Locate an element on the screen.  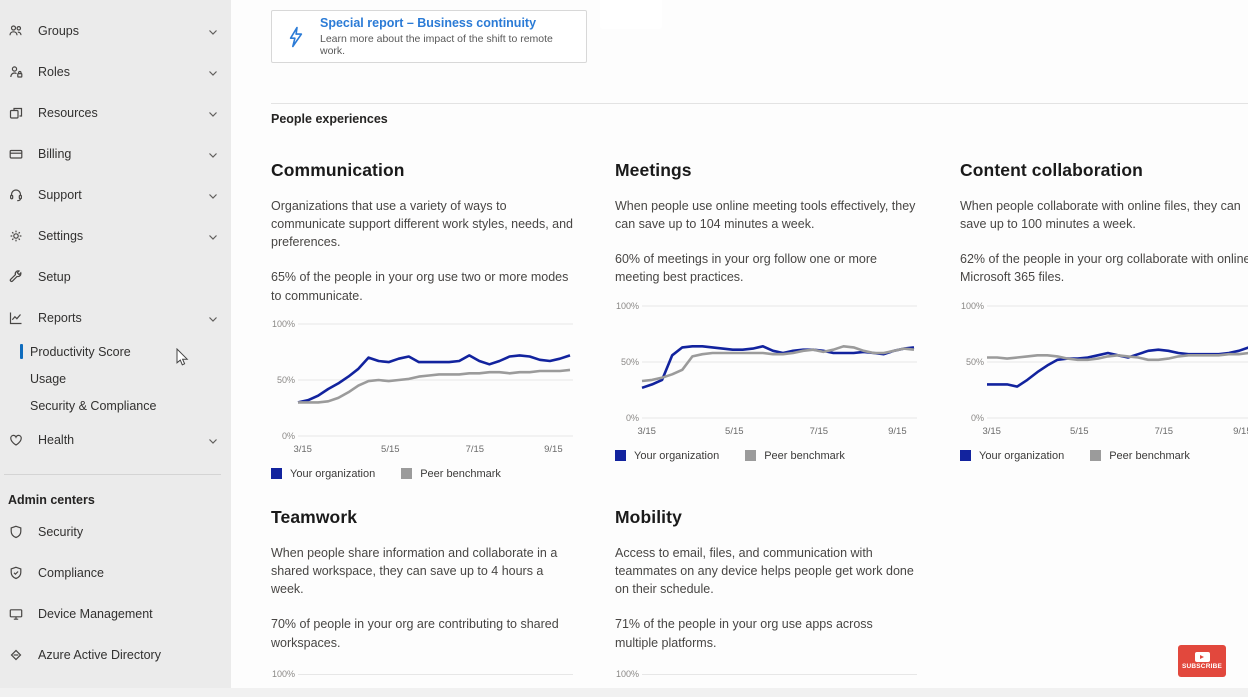
subscribe-button: SUBSCRIBE is located at coordinates (1202, 661).